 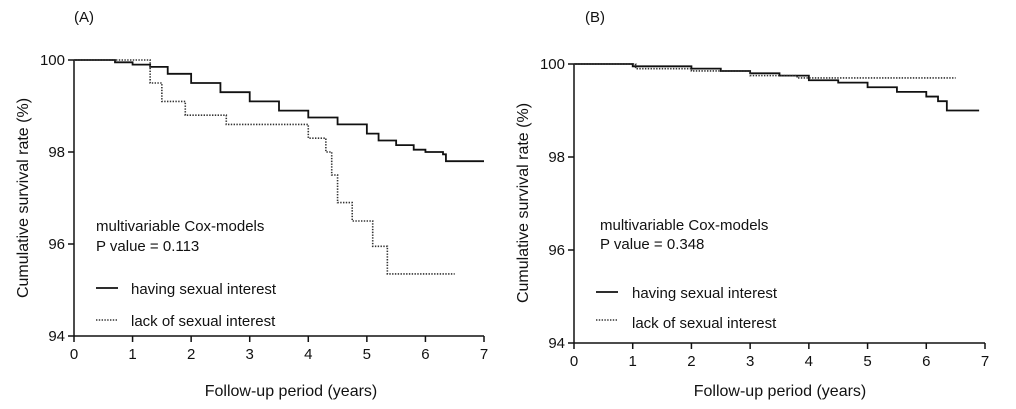 I want to click on series-group, so click(x=777, y=87).